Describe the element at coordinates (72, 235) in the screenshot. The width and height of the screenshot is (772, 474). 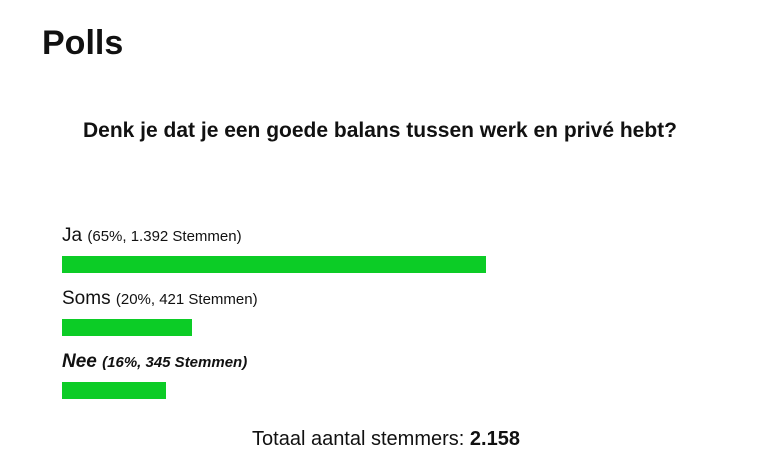
I see `option-label: Ja` at that location.